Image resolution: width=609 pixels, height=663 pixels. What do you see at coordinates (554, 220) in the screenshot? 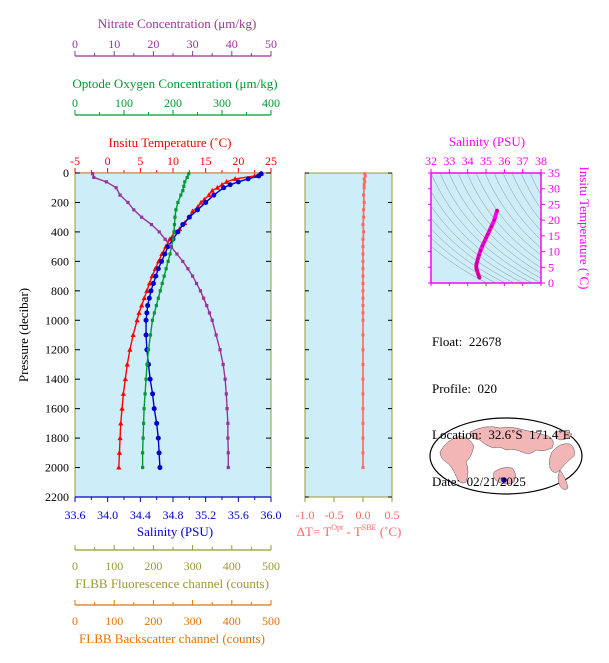
I see `ts-y-tick-label: 20` at bounding box center [554, 220].